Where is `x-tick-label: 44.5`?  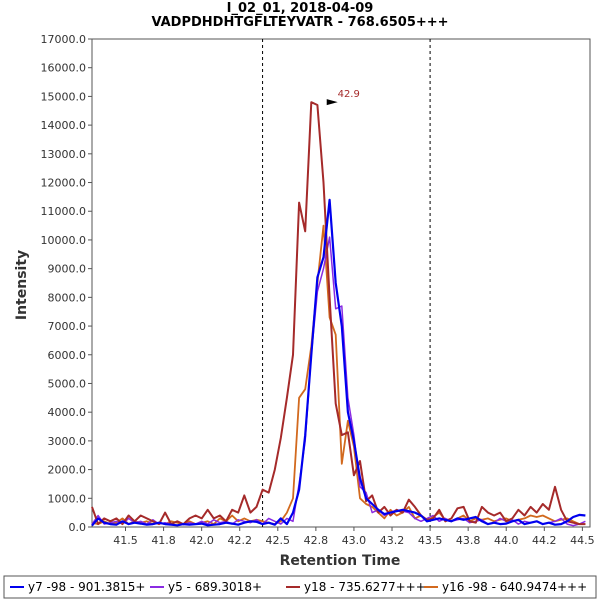
x-tick-label: 44.5 is located at coordinates (582, 540).